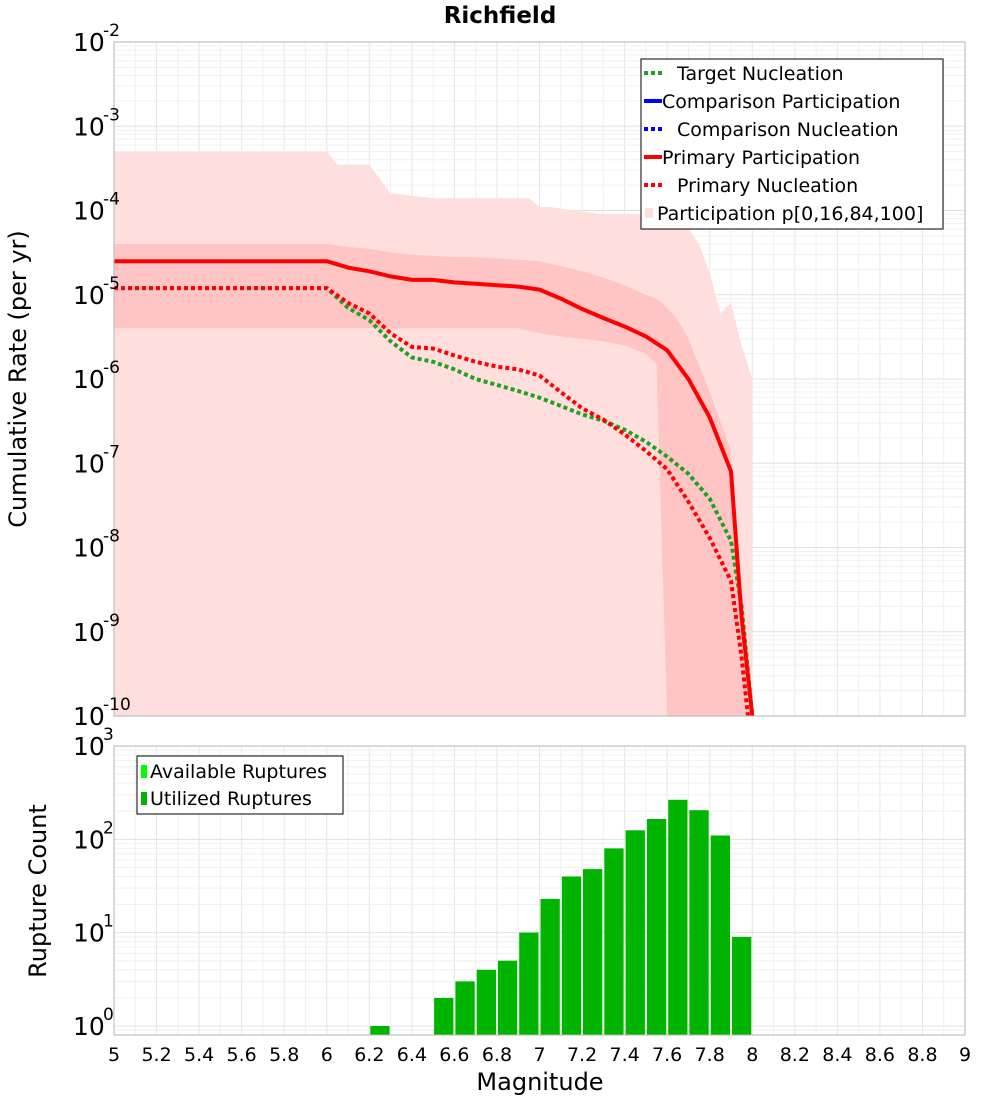 The height and width of the screenshot is (1100, 1000). Describe the element at coordinates (795, 1055) in the screenshot. I see `x-tick-label: 8.2` at that location.